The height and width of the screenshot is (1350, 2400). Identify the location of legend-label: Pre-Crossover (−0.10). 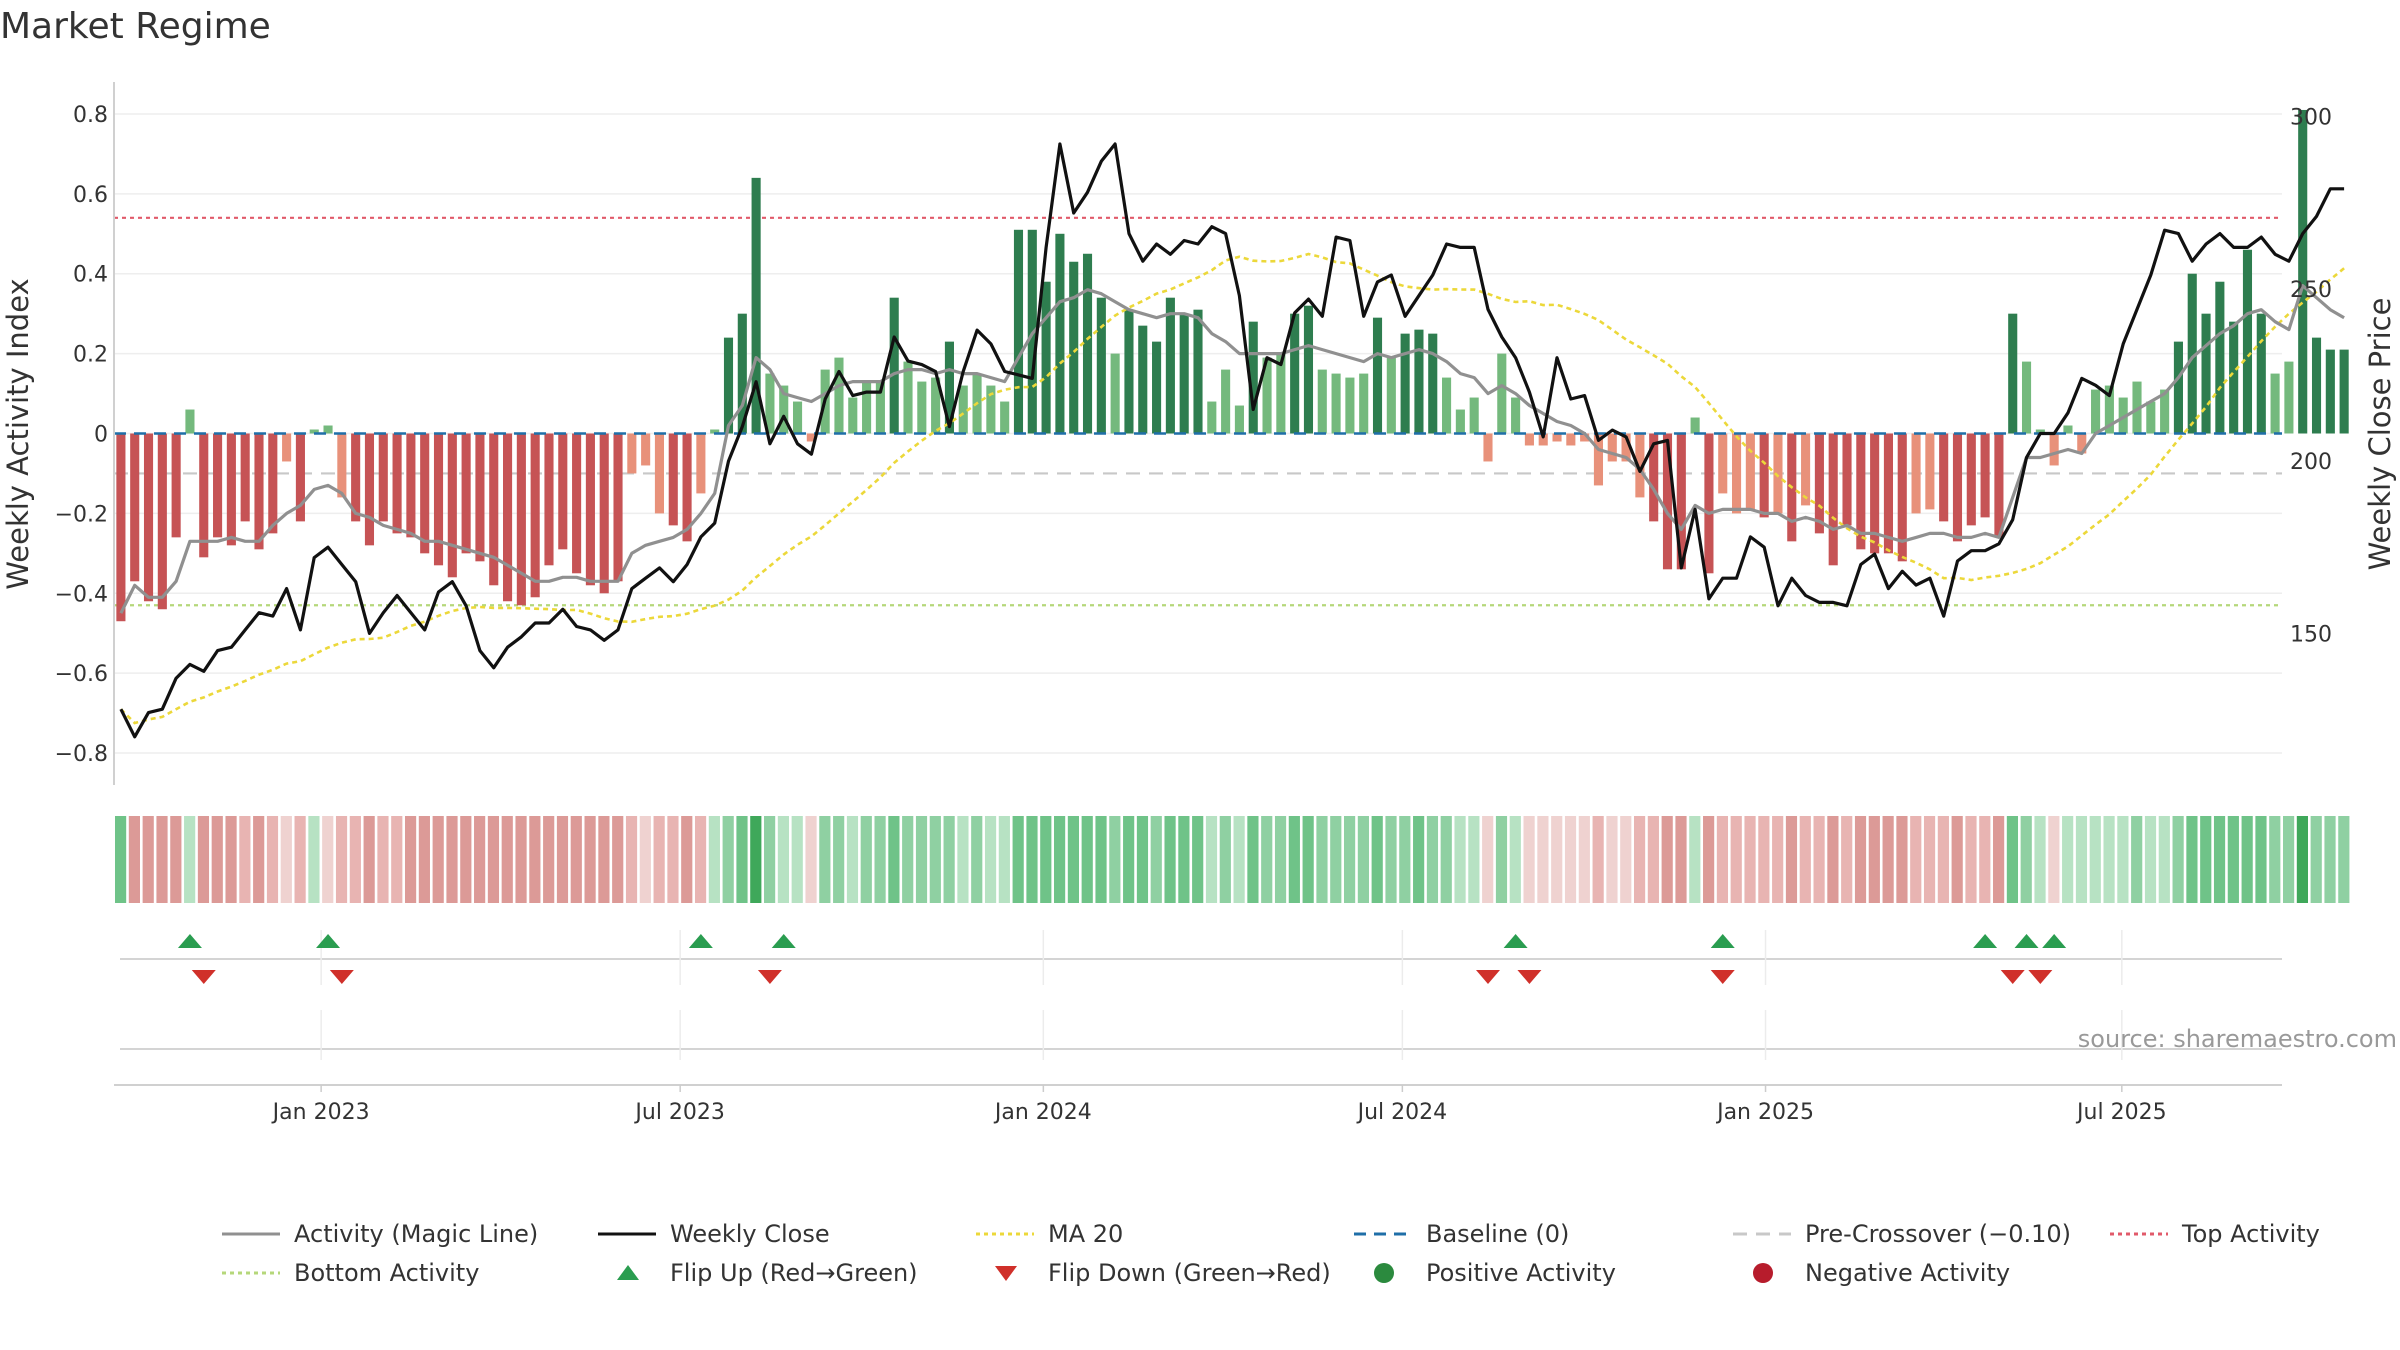
(1938, 1234).